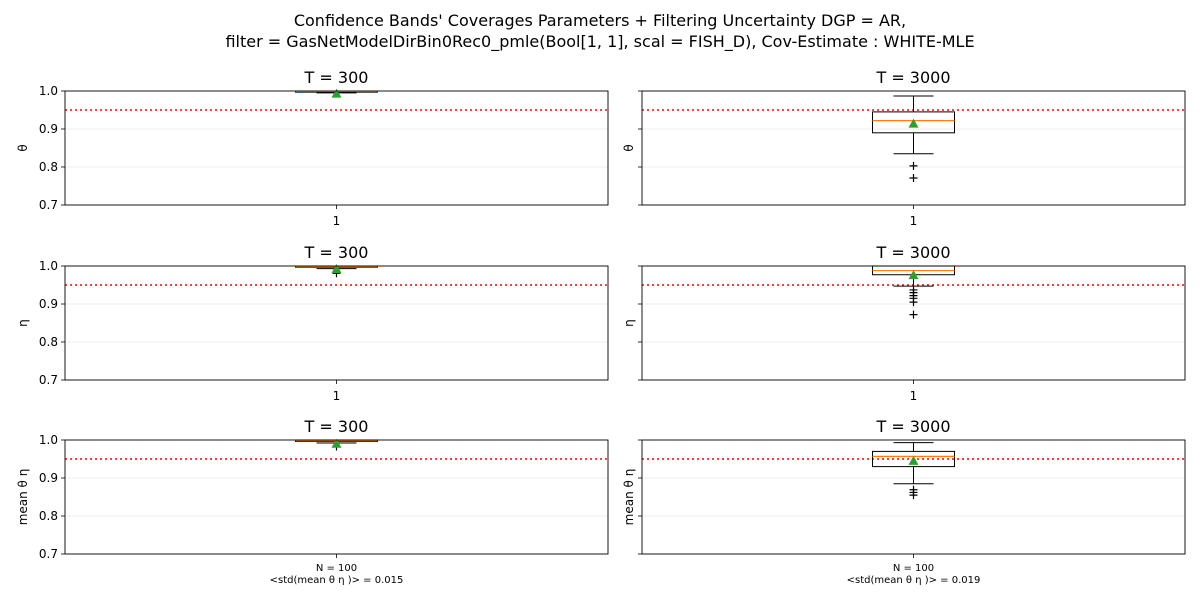 This screenshot has height=600, width=1200. What do you see at coordinates (336, 93) in the screenshot?
I see `panel-1-mean-marker` at bounding box center [336, 93].